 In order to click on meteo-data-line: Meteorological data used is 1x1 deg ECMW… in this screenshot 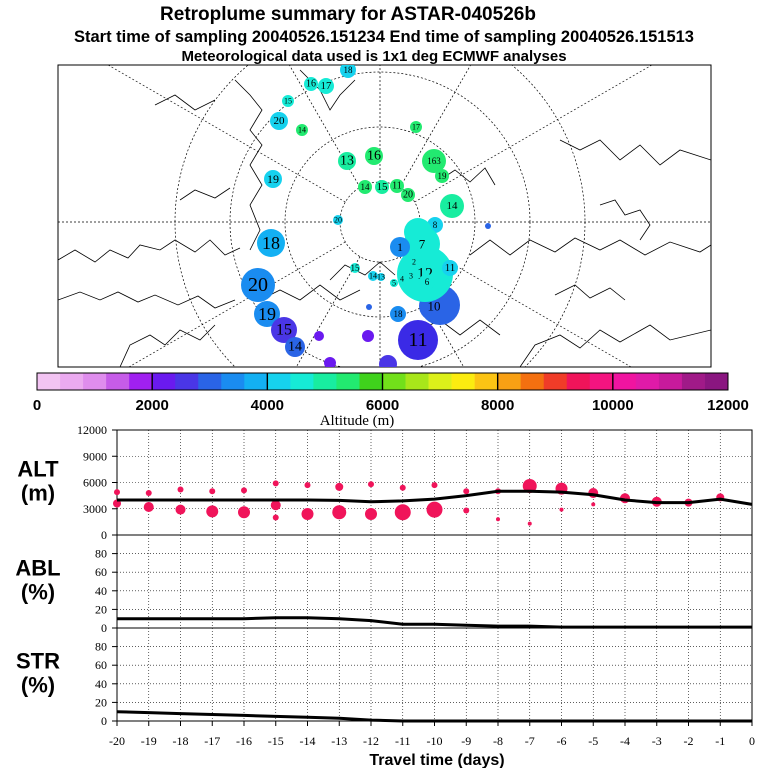, I will do `click(373, 56)`.